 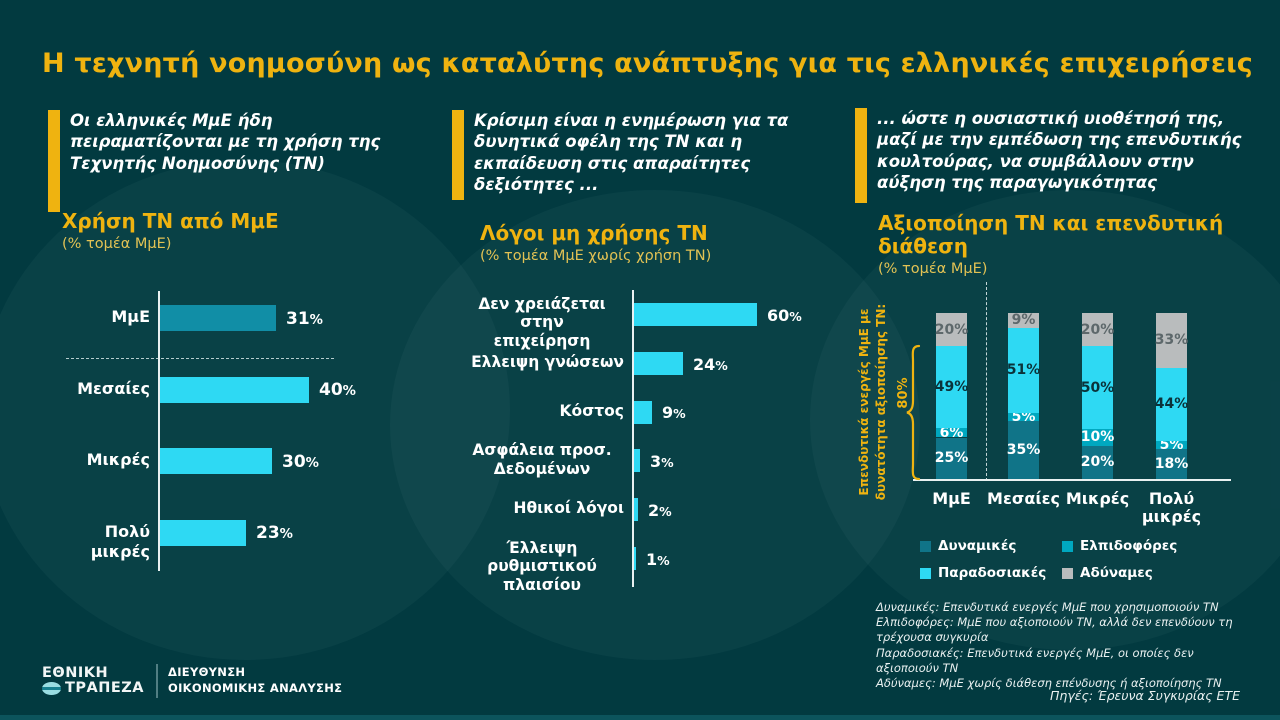 I want to click on legend-item: Ελπιδοφόρες, so click(x=1119, y=546).